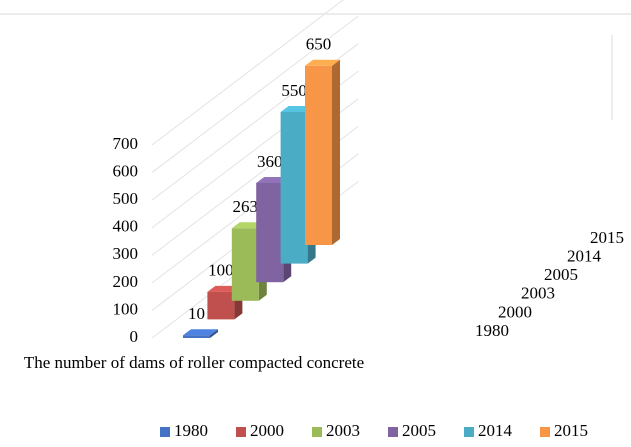  I want to click on legend-label: 2003, so click(343, 430).